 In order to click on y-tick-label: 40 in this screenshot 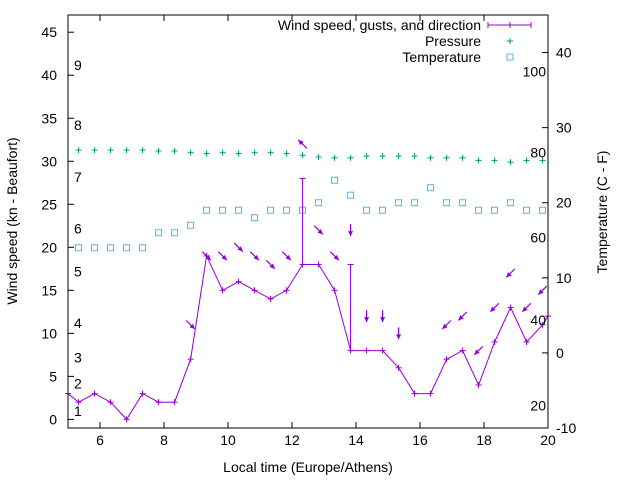, I will do `click(49, 75)`.